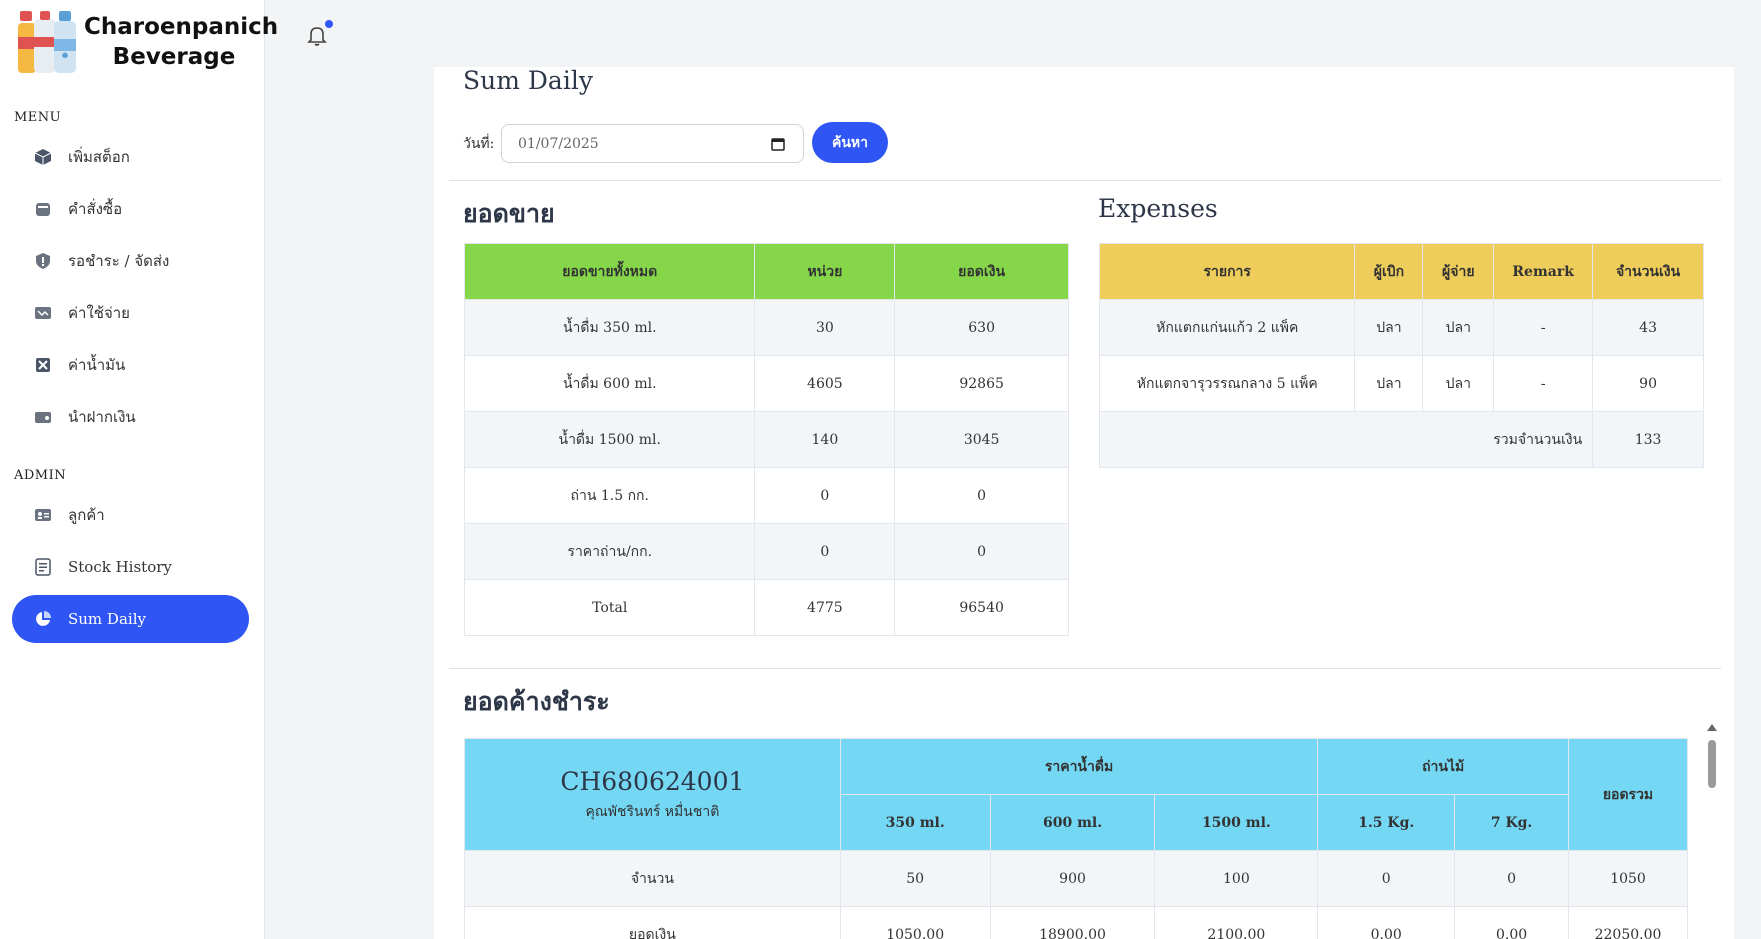 The width and height of the screenshot is (1761, 939). What do you see at coordinates (43, 417) in the screenshot?
I see `wallet-icon` at bounding box center [43, 417].